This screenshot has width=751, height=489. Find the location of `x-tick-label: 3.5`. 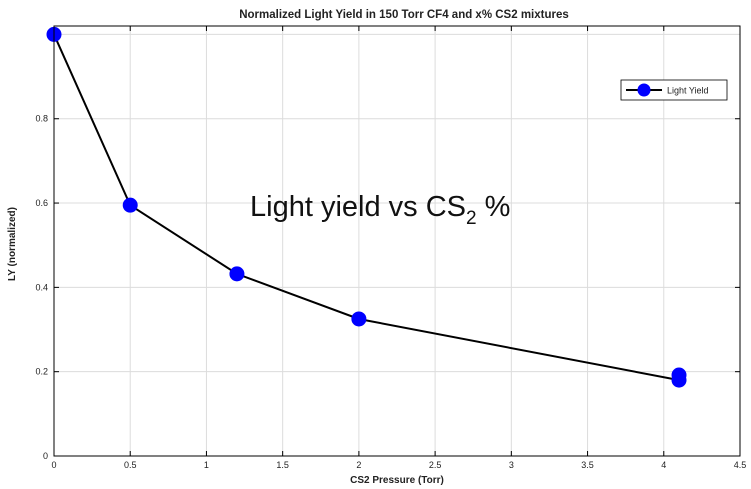

x-tick-label: 3.5 is located at coordinates (587, 465).